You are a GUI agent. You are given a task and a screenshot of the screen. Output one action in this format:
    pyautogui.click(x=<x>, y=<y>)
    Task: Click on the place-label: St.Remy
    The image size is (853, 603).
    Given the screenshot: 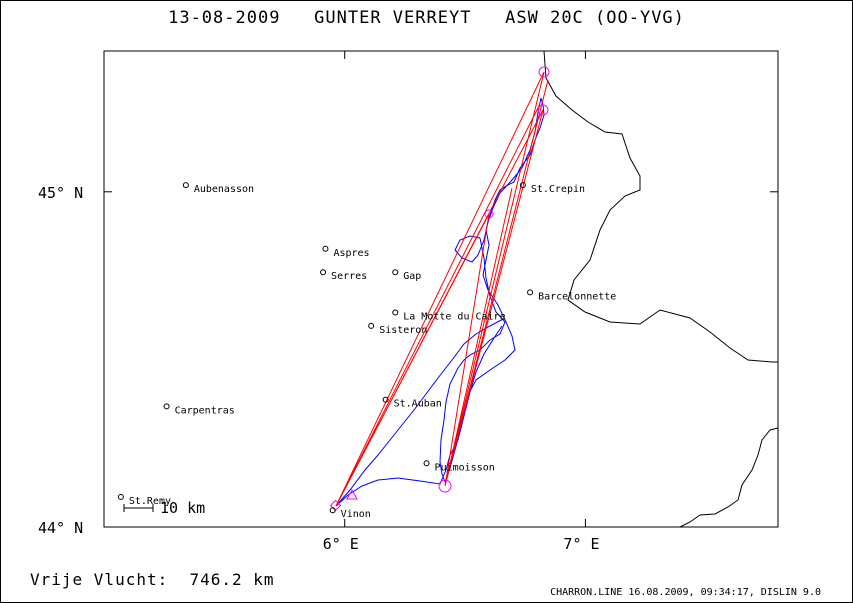 What is the action you would take?
    pyautogui.click(x=150, y=501)
    